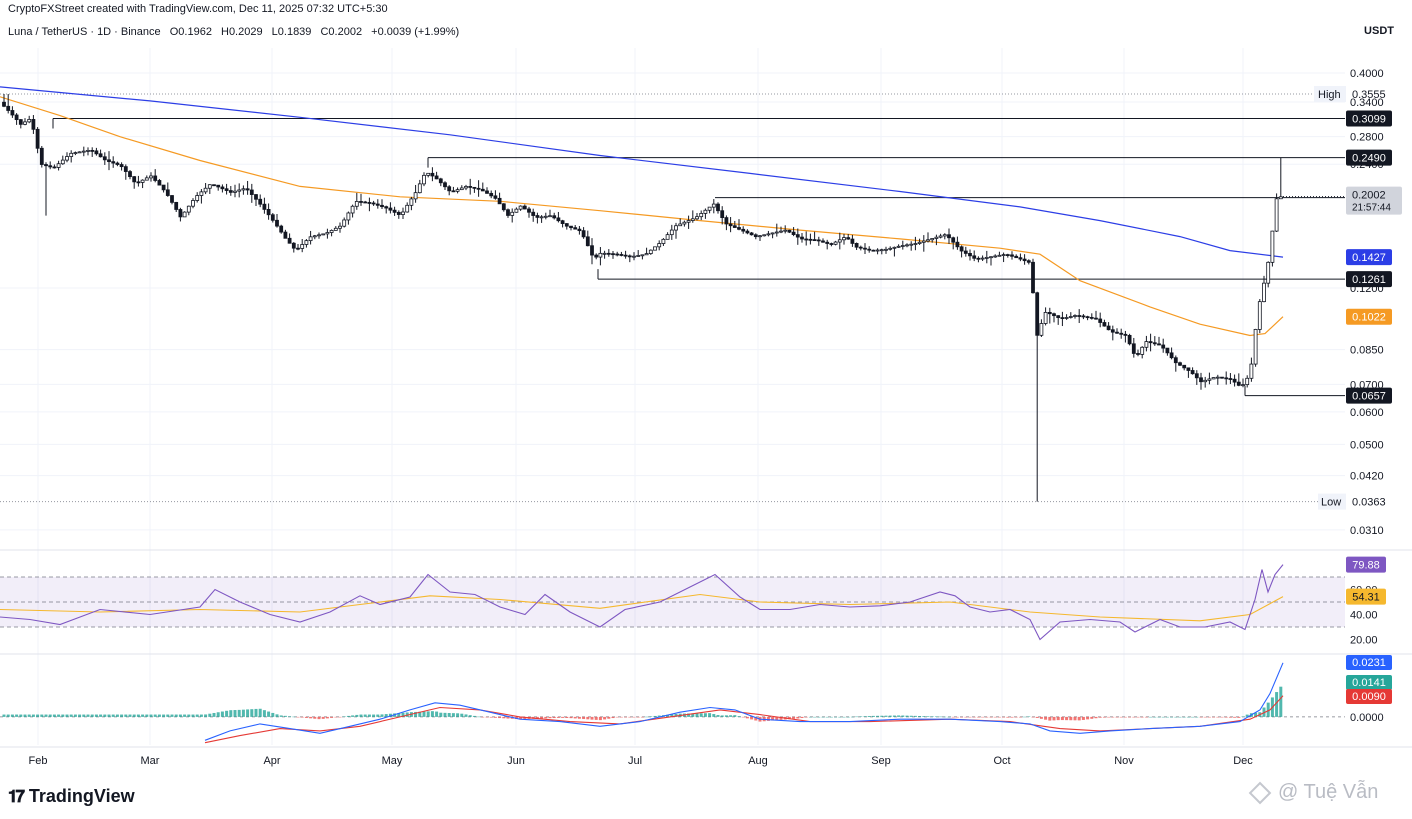 The height and width of the screenshot is (819, 1412). Describe the element at coordinates (1369, 257) in the screenshot. I see `ma-200-label-bg` at that location.